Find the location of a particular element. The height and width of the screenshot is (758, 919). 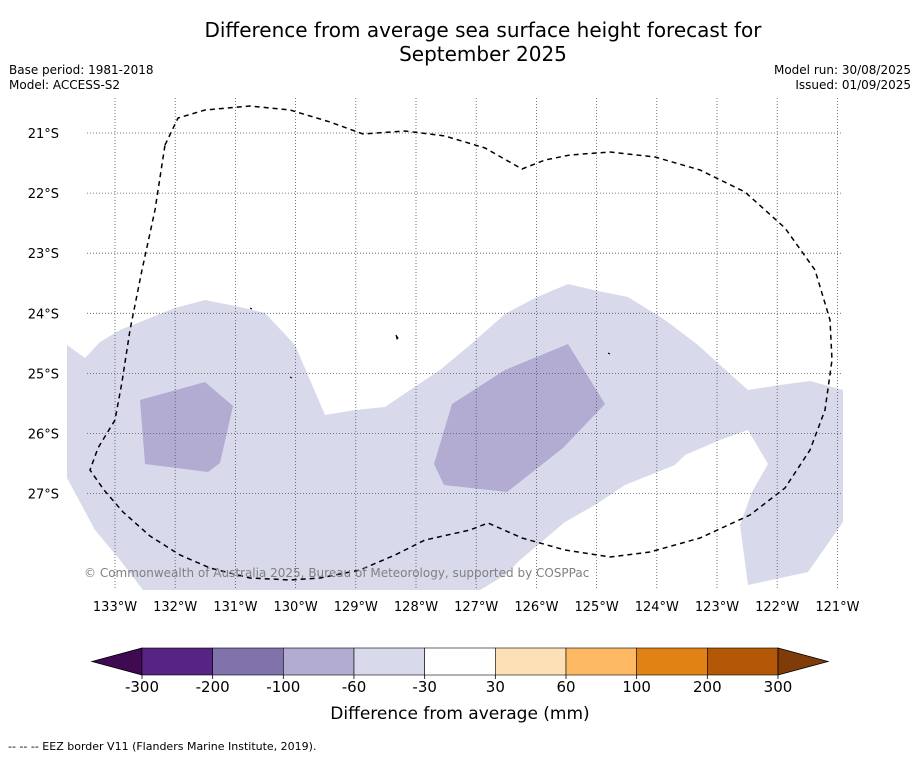

colorbar-tick-label: -300 is located at coordinates (142, 687).